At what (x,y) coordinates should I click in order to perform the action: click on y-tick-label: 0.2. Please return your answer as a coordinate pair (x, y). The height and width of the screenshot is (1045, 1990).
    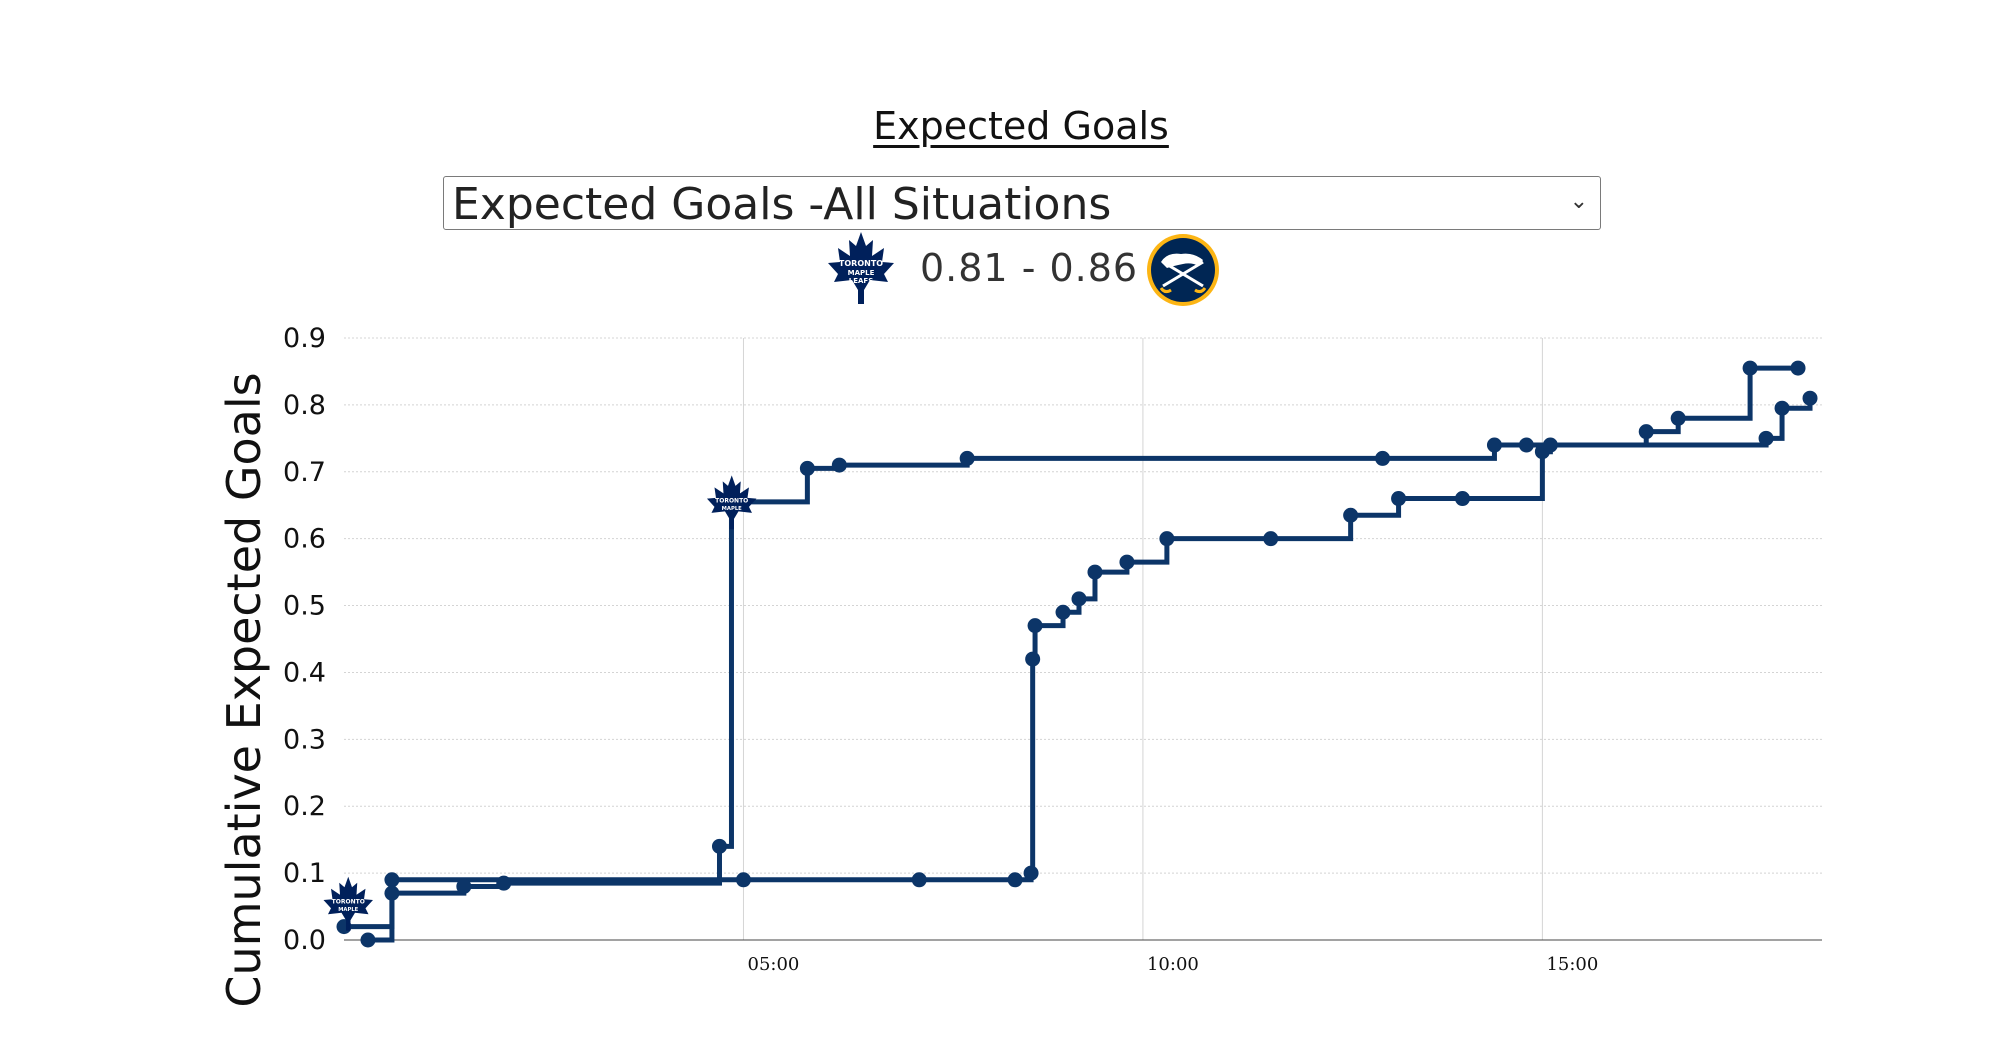
    Looking at the image, I should click on (304, 806).